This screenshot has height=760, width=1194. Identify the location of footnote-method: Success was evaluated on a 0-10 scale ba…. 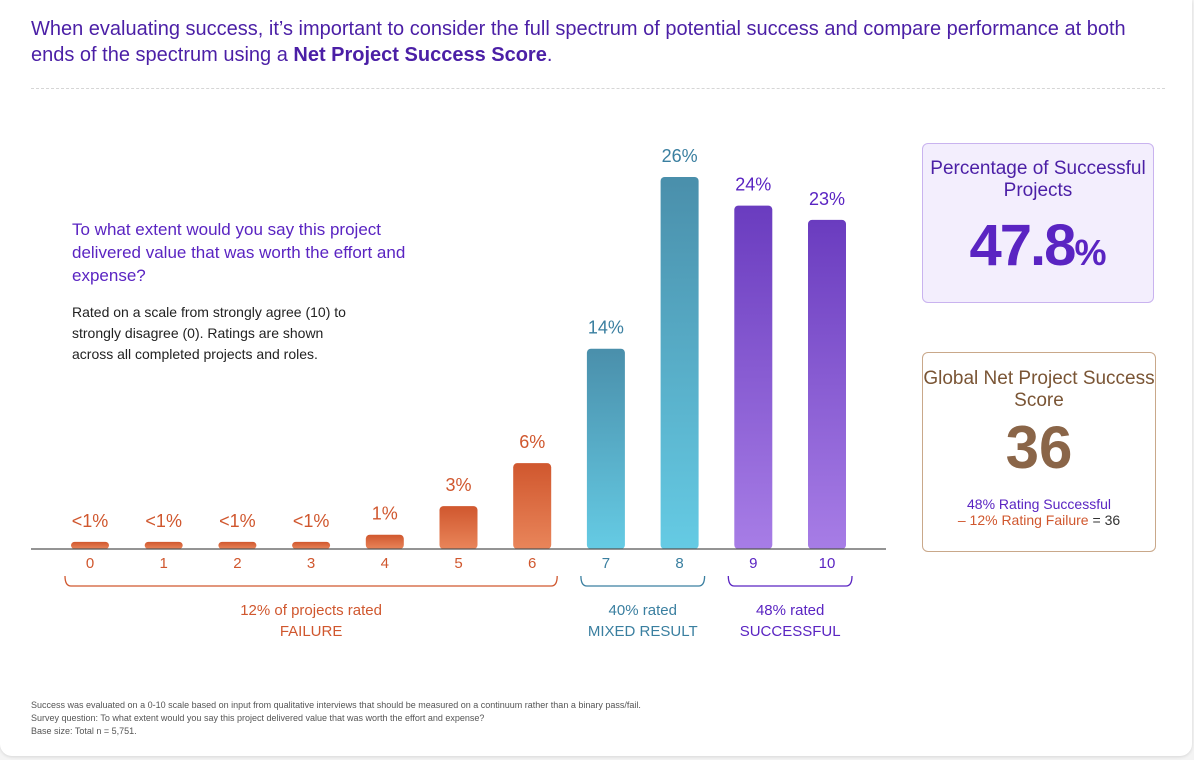
(336, 705).